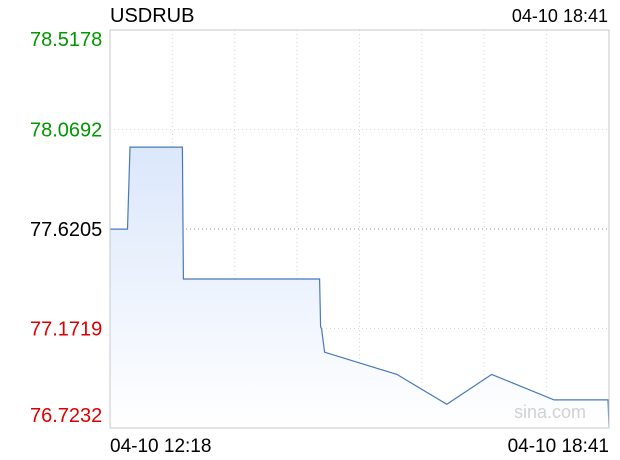  What do you see at coordinates (359, 446) in the screenshot?
I see `x-axis-labels: 04-10 12:18 04-10 18:41` at bounding box center [359, 446].